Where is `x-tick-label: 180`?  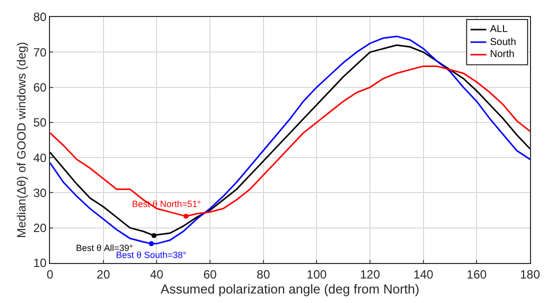
x-tick-label: 180 is located at coordinates (530, 274).